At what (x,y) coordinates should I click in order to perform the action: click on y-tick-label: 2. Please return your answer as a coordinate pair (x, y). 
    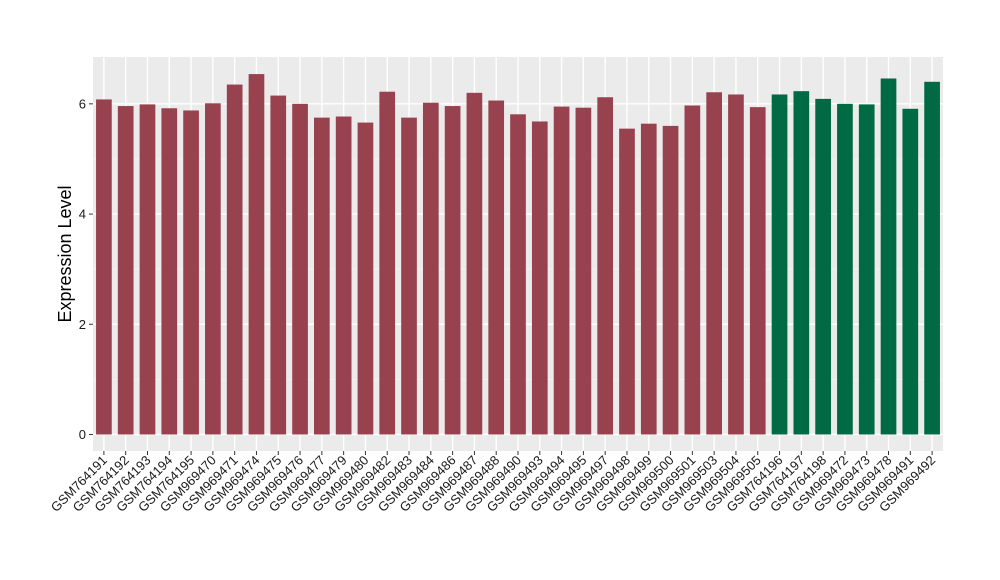
    Looking at the image, I should click on (82, 324).